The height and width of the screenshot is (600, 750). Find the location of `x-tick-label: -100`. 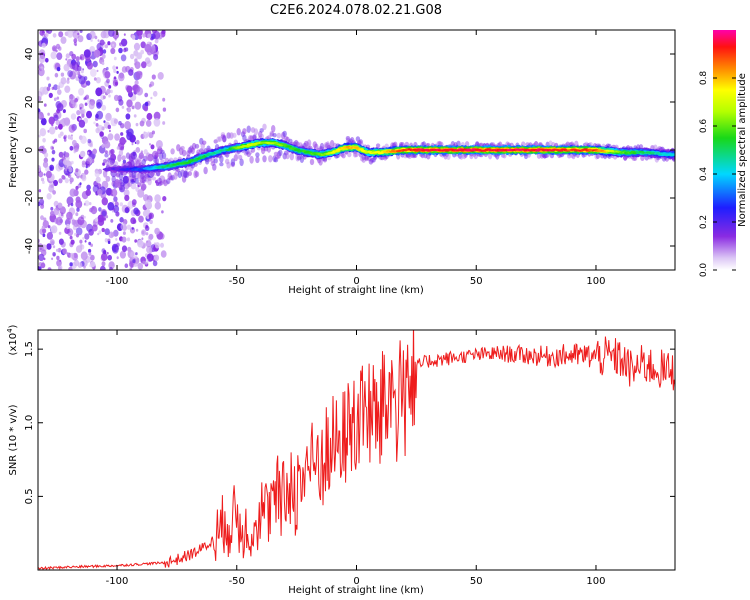

x-tick-label: -100 is located at coordinates (117, 581).